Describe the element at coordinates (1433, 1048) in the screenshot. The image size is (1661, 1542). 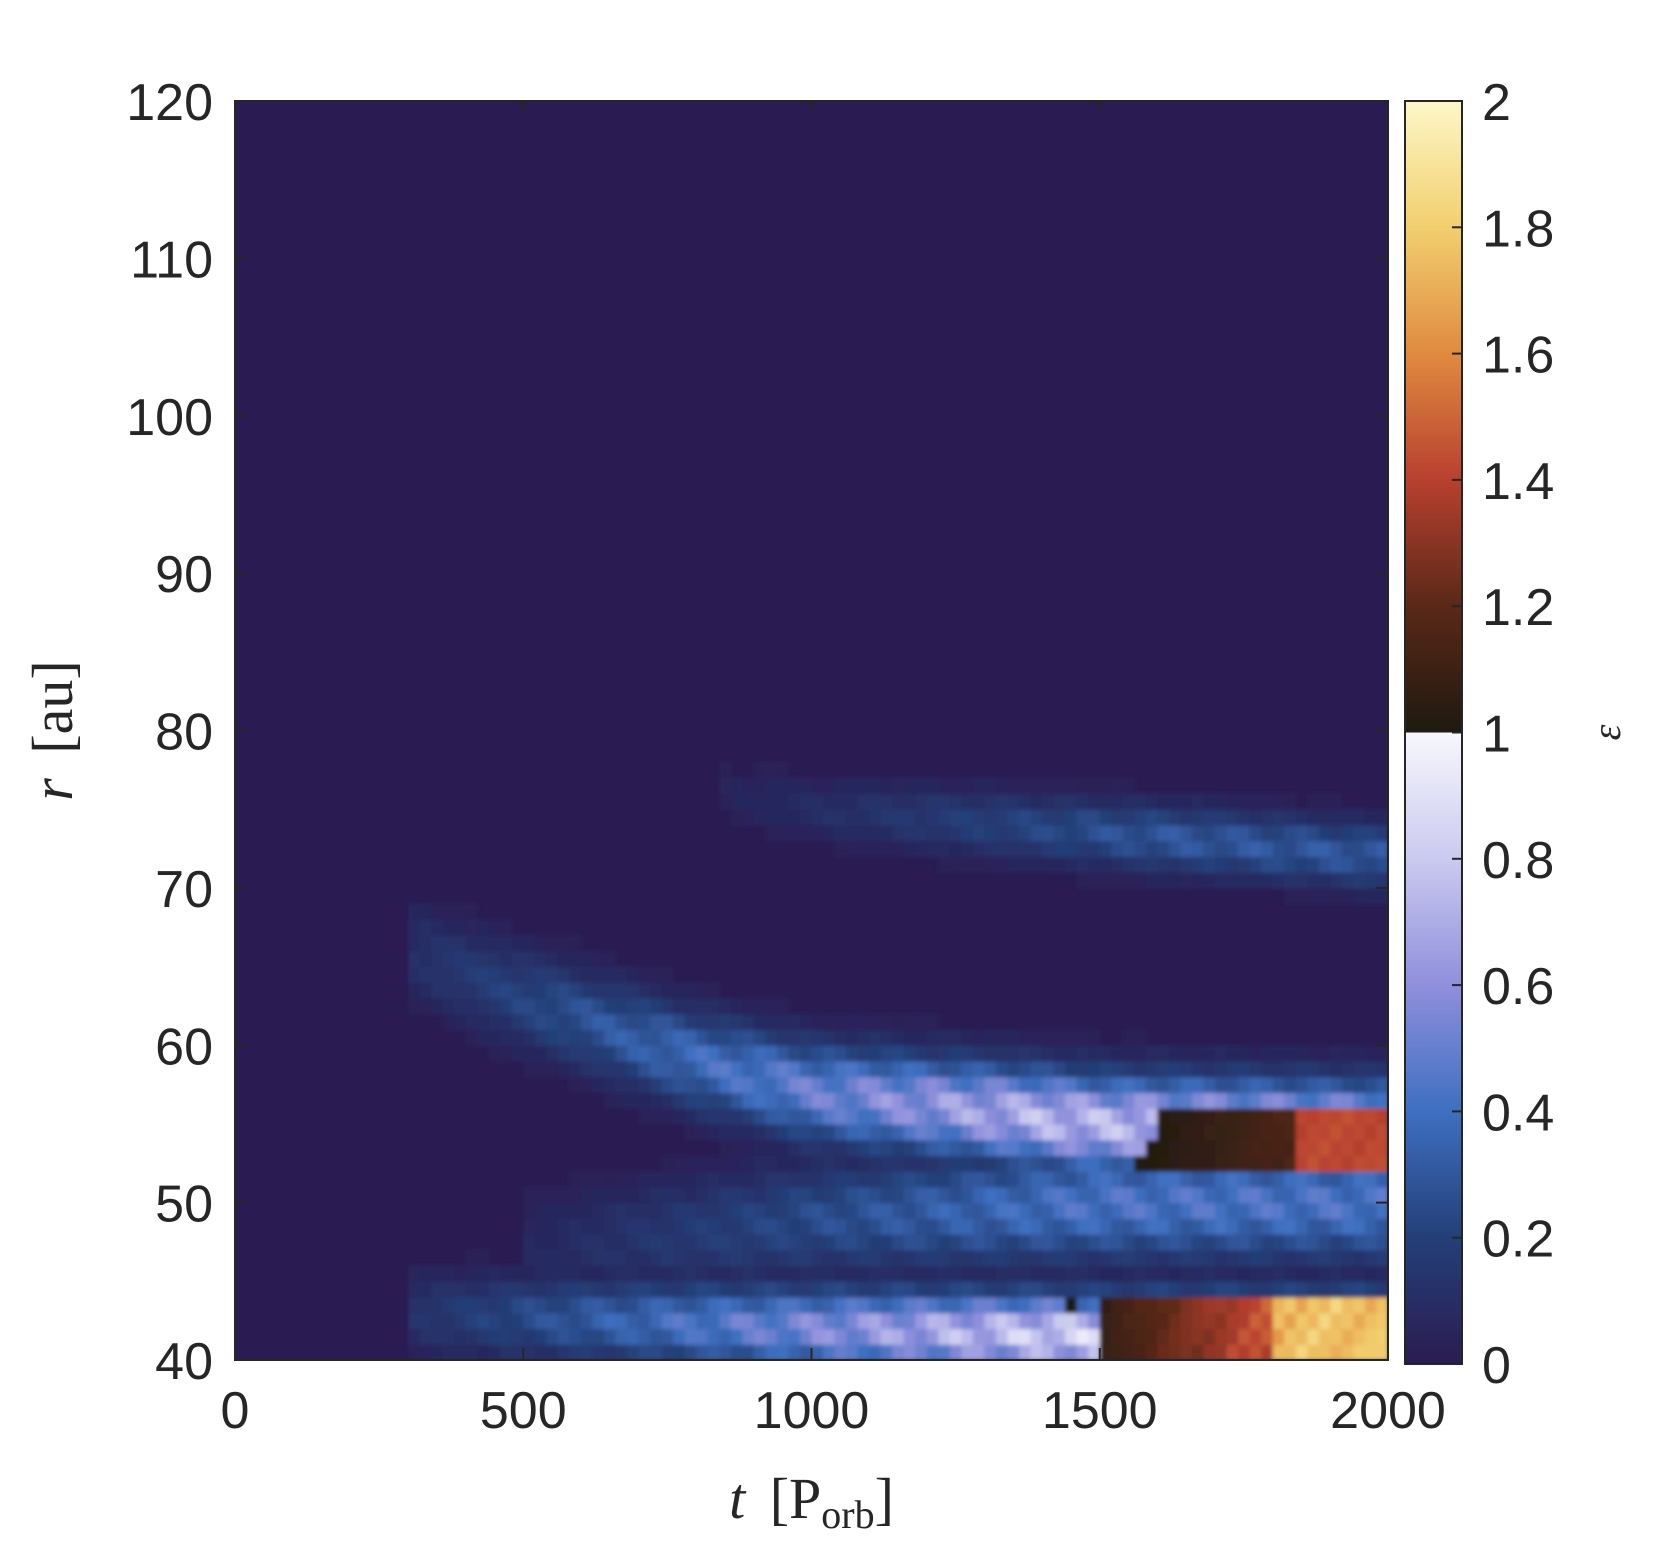
I see `colorbar-lower-segment` at that location.